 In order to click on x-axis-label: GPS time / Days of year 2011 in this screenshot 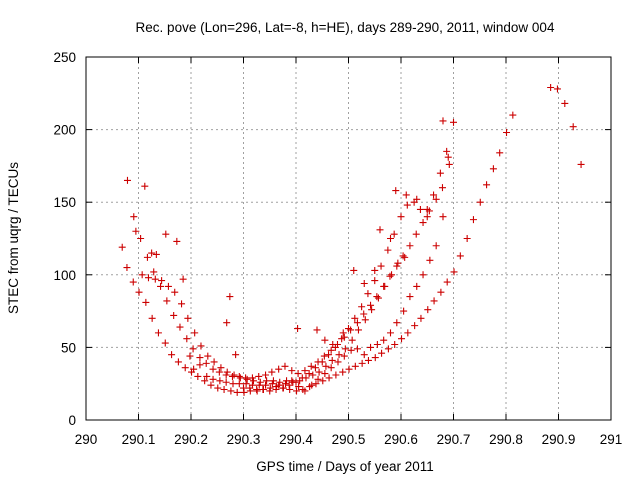, I will do `click(345, 466)`.